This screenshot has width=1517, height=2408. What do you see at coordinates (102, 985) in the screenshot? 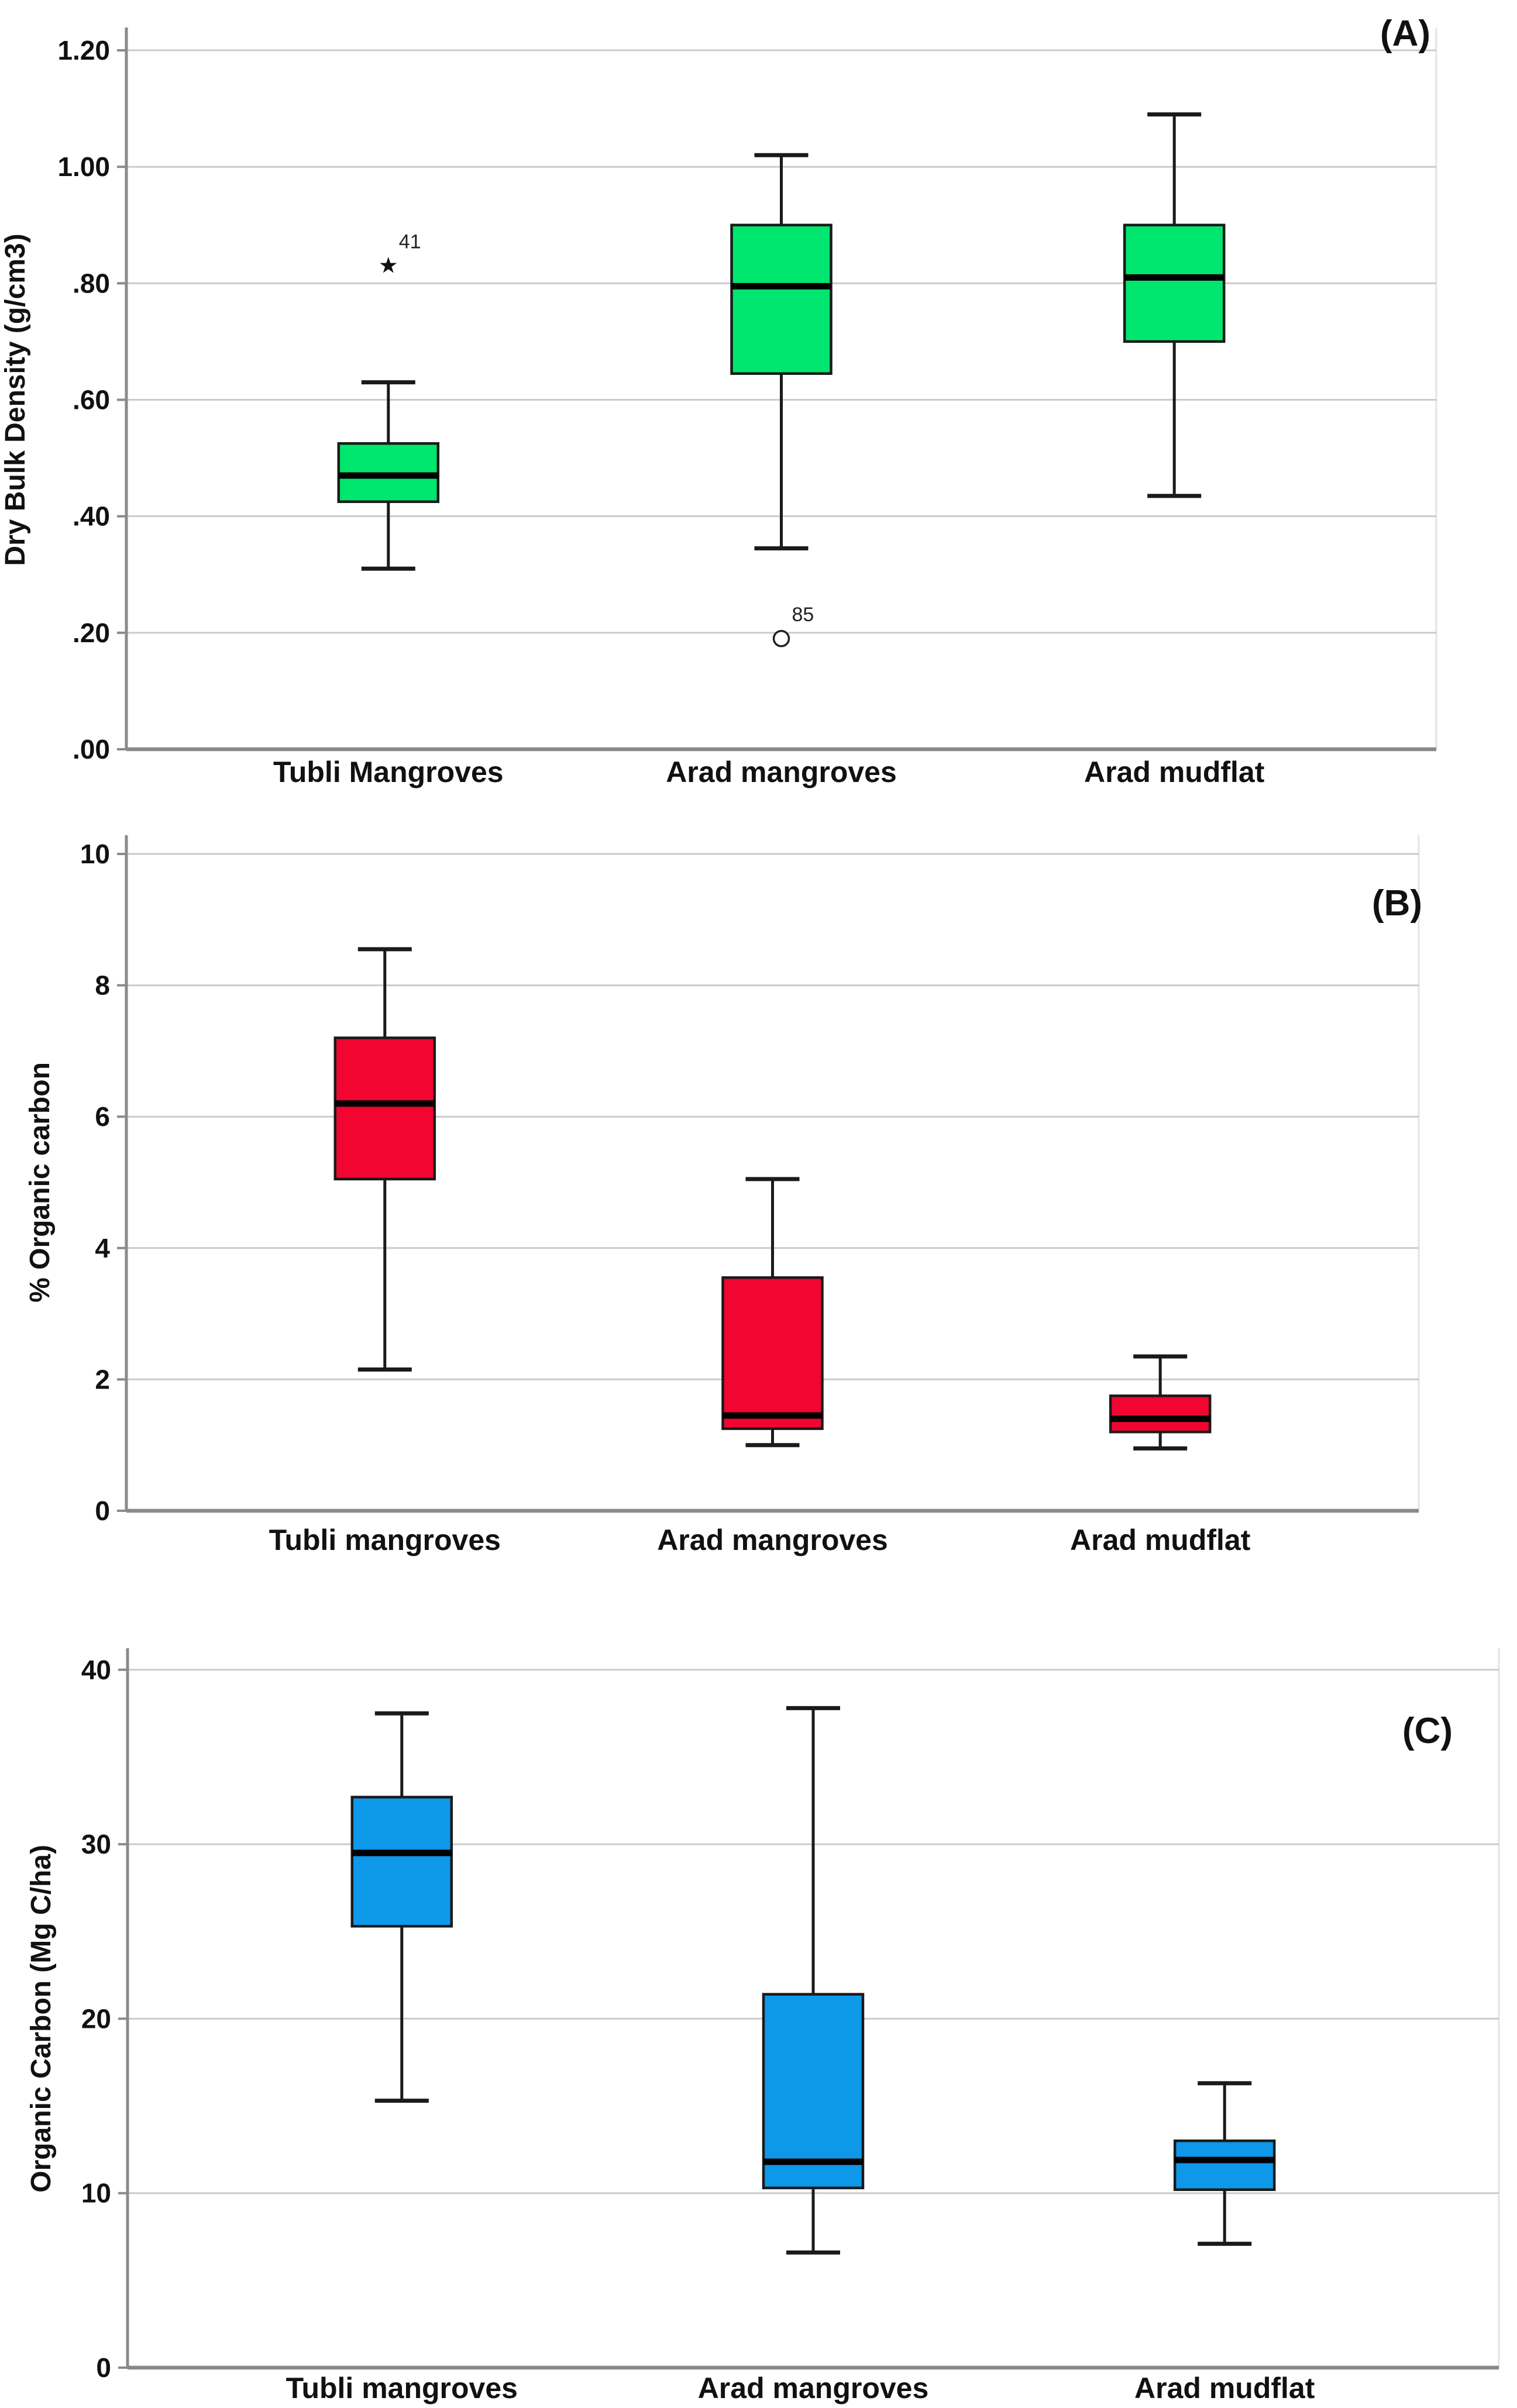
I see `y-tick-label: 8` at bounding box center [102, 985].